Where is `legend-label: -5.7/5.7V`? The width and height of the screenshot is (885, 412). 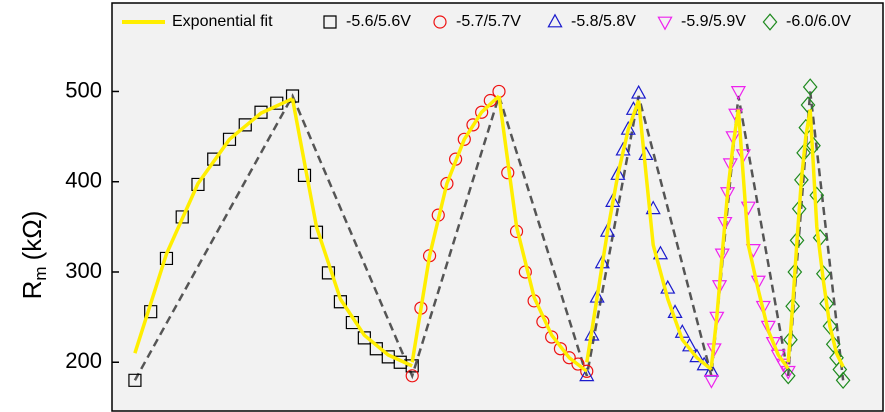 legend-label: -5.7/5.7V is located at coordinates (488, 21).